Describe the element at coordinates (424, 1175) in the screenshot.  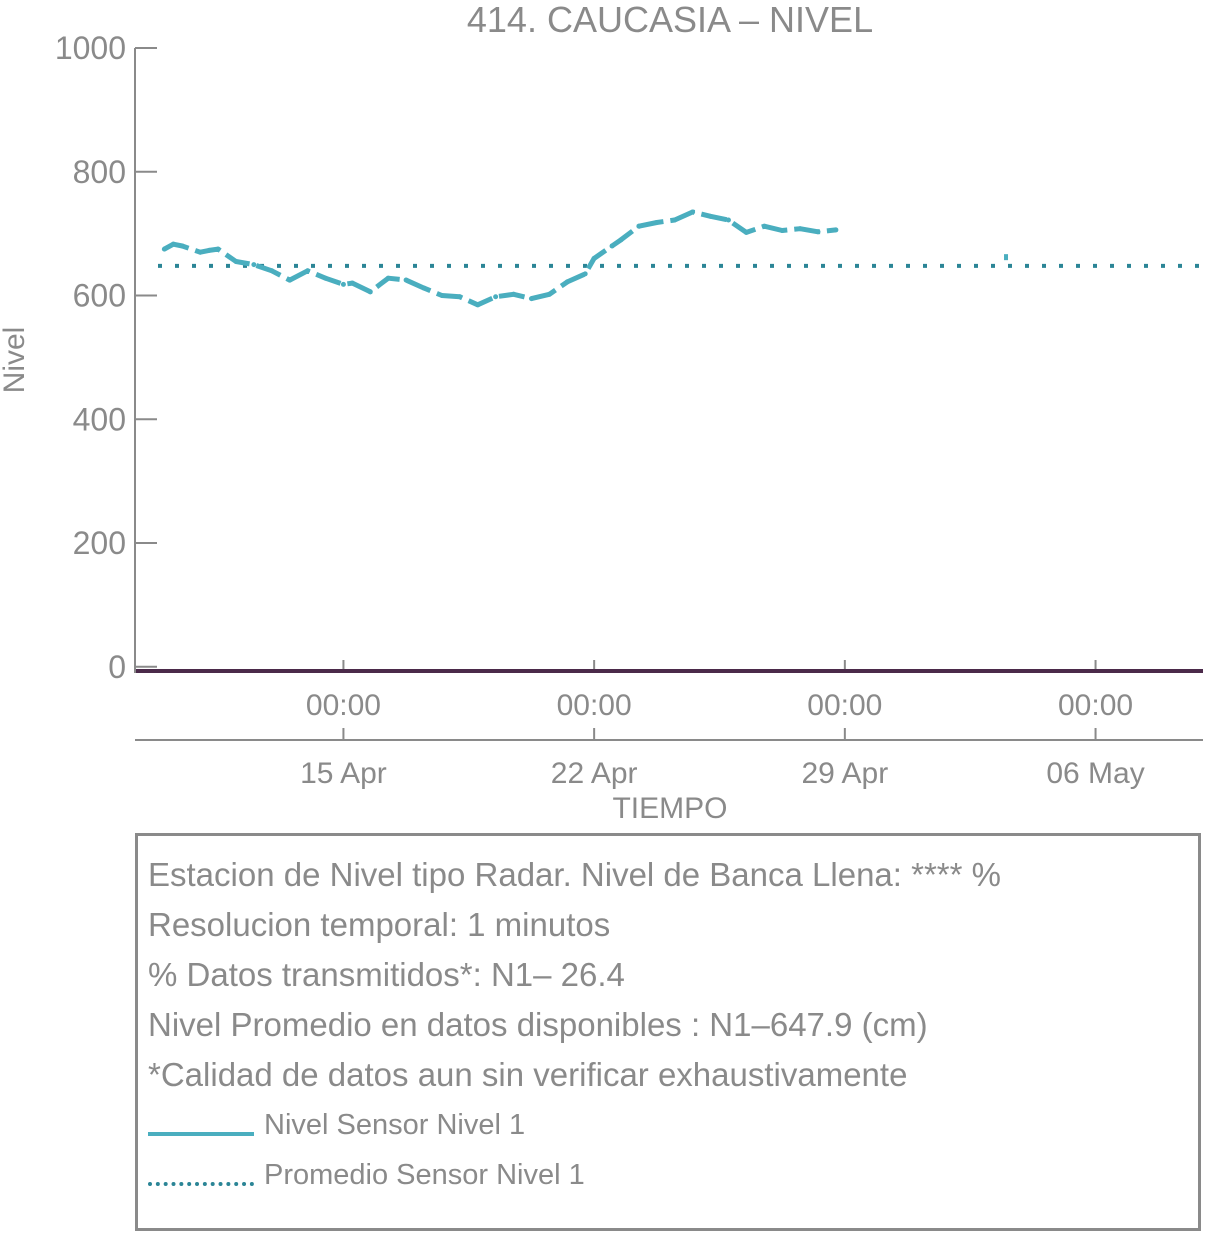
I see `legend-label-average: Promedio Sensor Nivel 1` at that location.